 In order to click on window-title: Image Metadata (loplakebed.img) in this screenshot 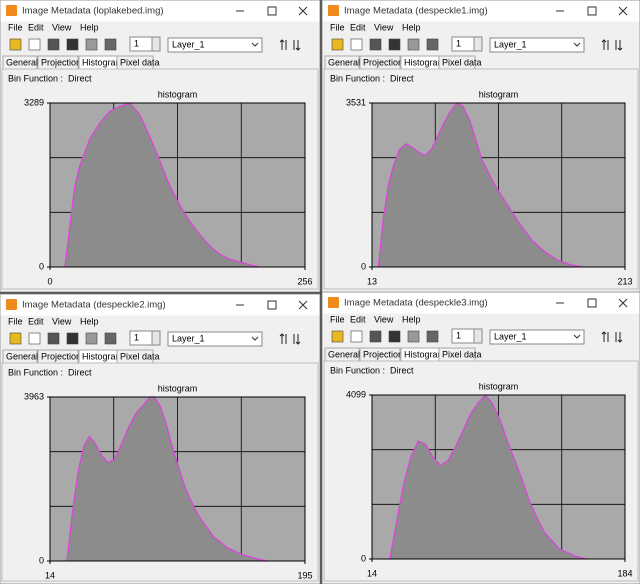, I will do `click(93, 11)`.